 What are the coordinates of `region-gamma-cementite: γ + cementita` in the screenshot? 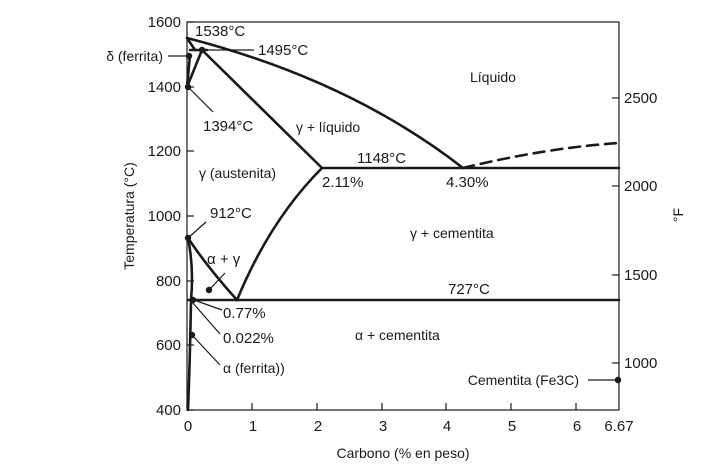 It's located at (452, 233).